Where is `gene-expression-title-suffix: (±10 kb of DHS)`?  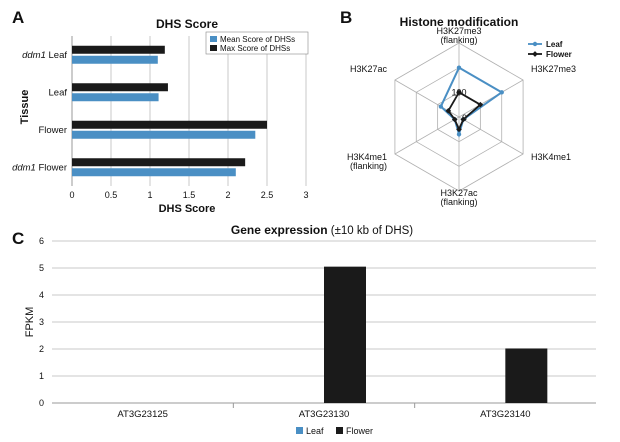 gene-expression-title-suffix: (±10 kb of DHS) is located at coordinates (371, 231).